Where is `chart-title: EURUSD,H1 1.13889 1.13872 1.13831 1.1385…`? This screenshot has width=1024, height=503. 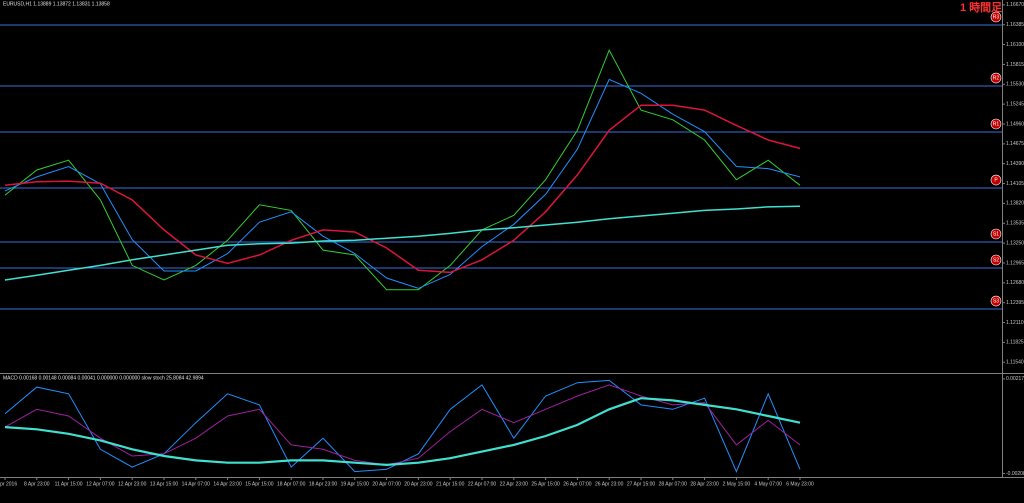 chart-title: EURUSD,H1 1.13889 1.13872 1.13831 1.1385… is located at coordinates (56, 4).